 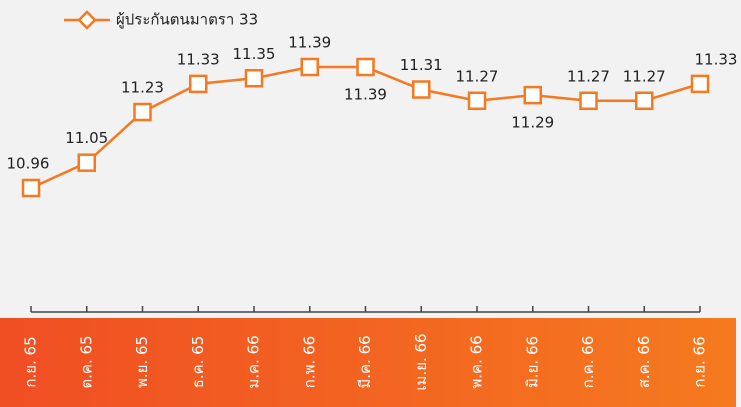 I want to click on data-label: 10.96, so click(x=28, y=164).